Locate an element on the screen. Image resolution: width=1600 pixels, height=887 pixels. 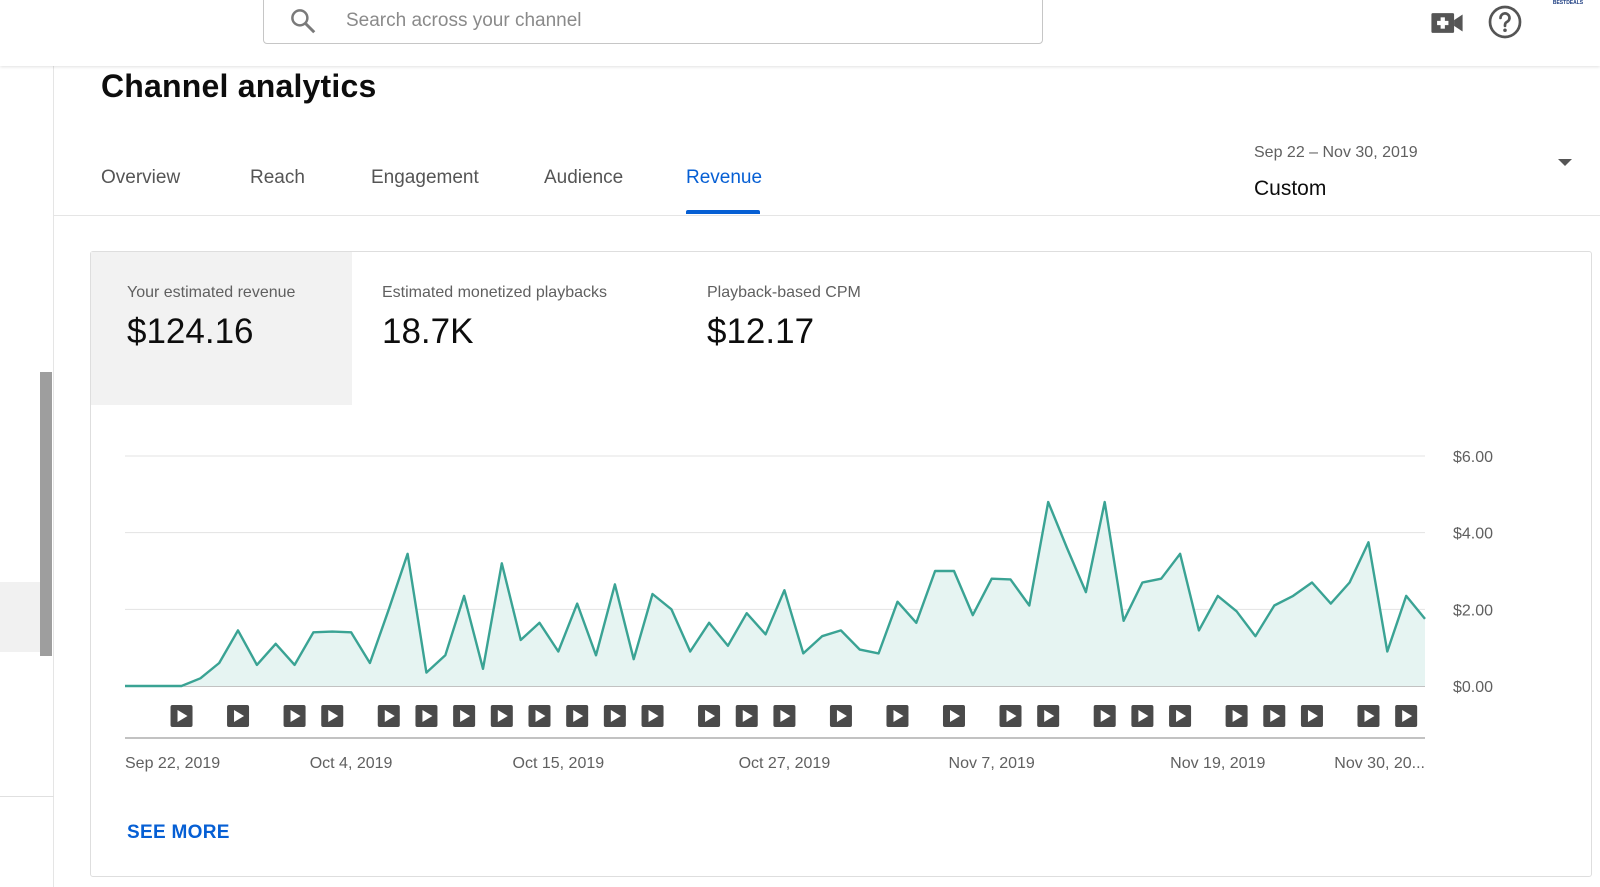
create-video-icon is located at coordinates (1447, 23).